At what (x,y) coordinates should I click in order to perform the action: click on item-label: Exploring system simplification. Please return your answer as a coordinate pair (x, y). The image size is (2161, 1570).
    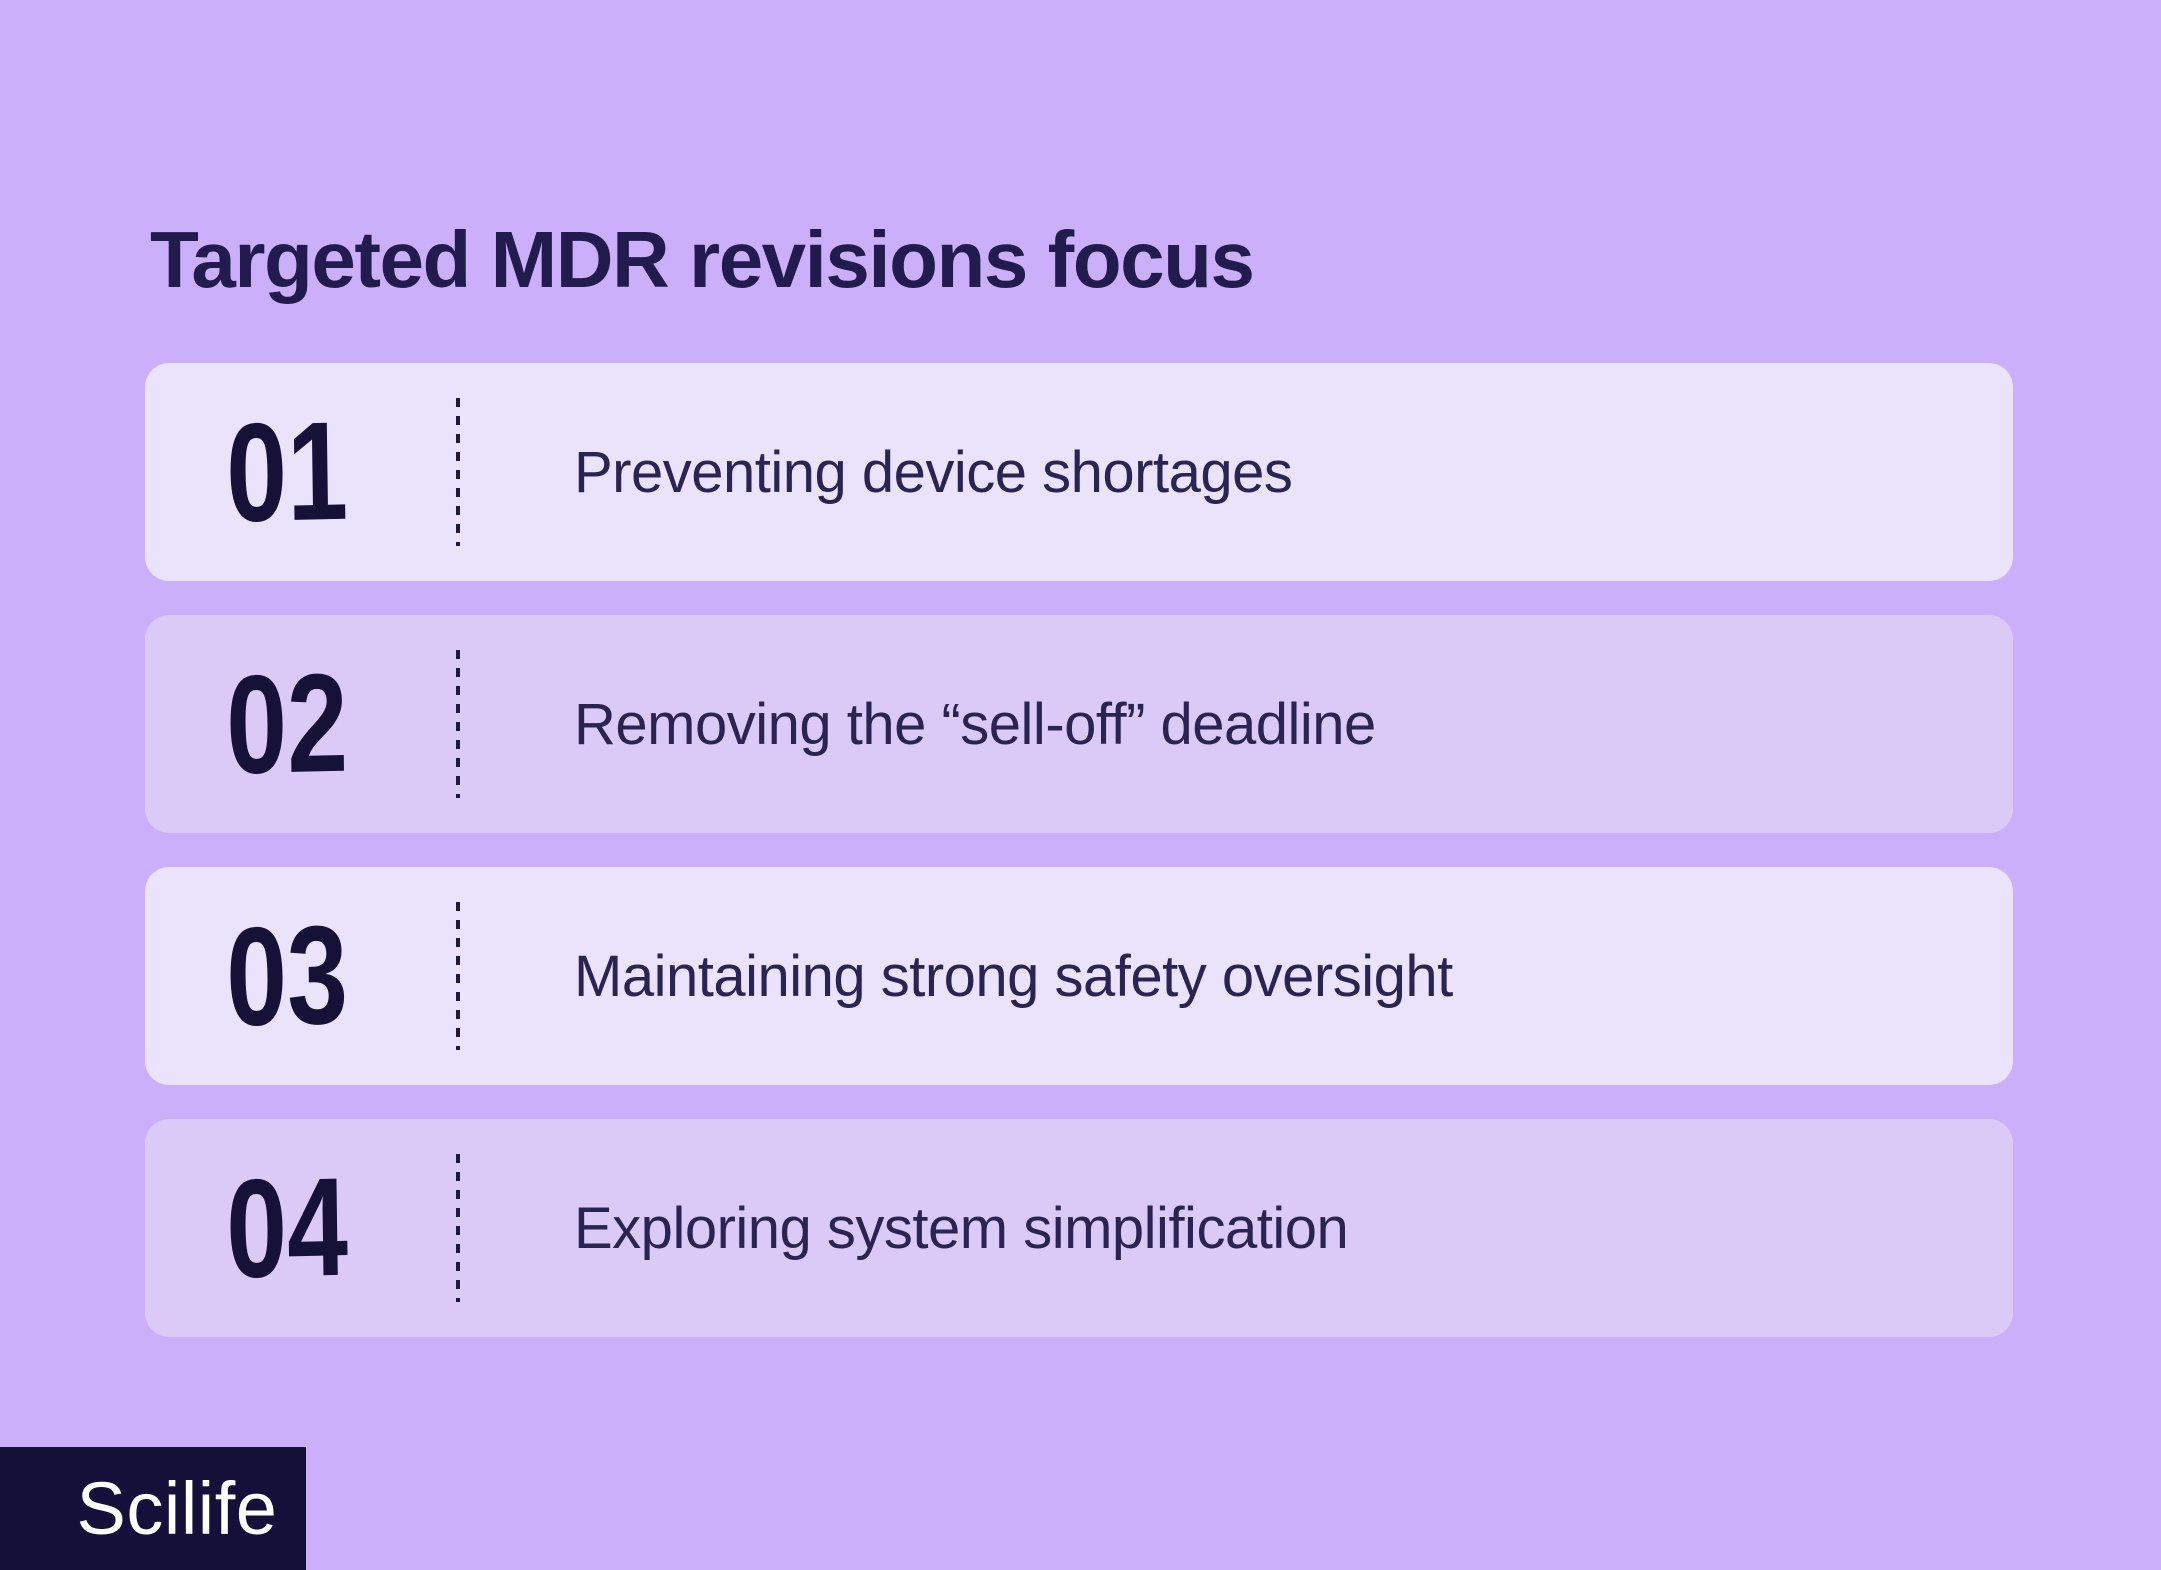
    Looking at the image, I should click on (961, 1228).